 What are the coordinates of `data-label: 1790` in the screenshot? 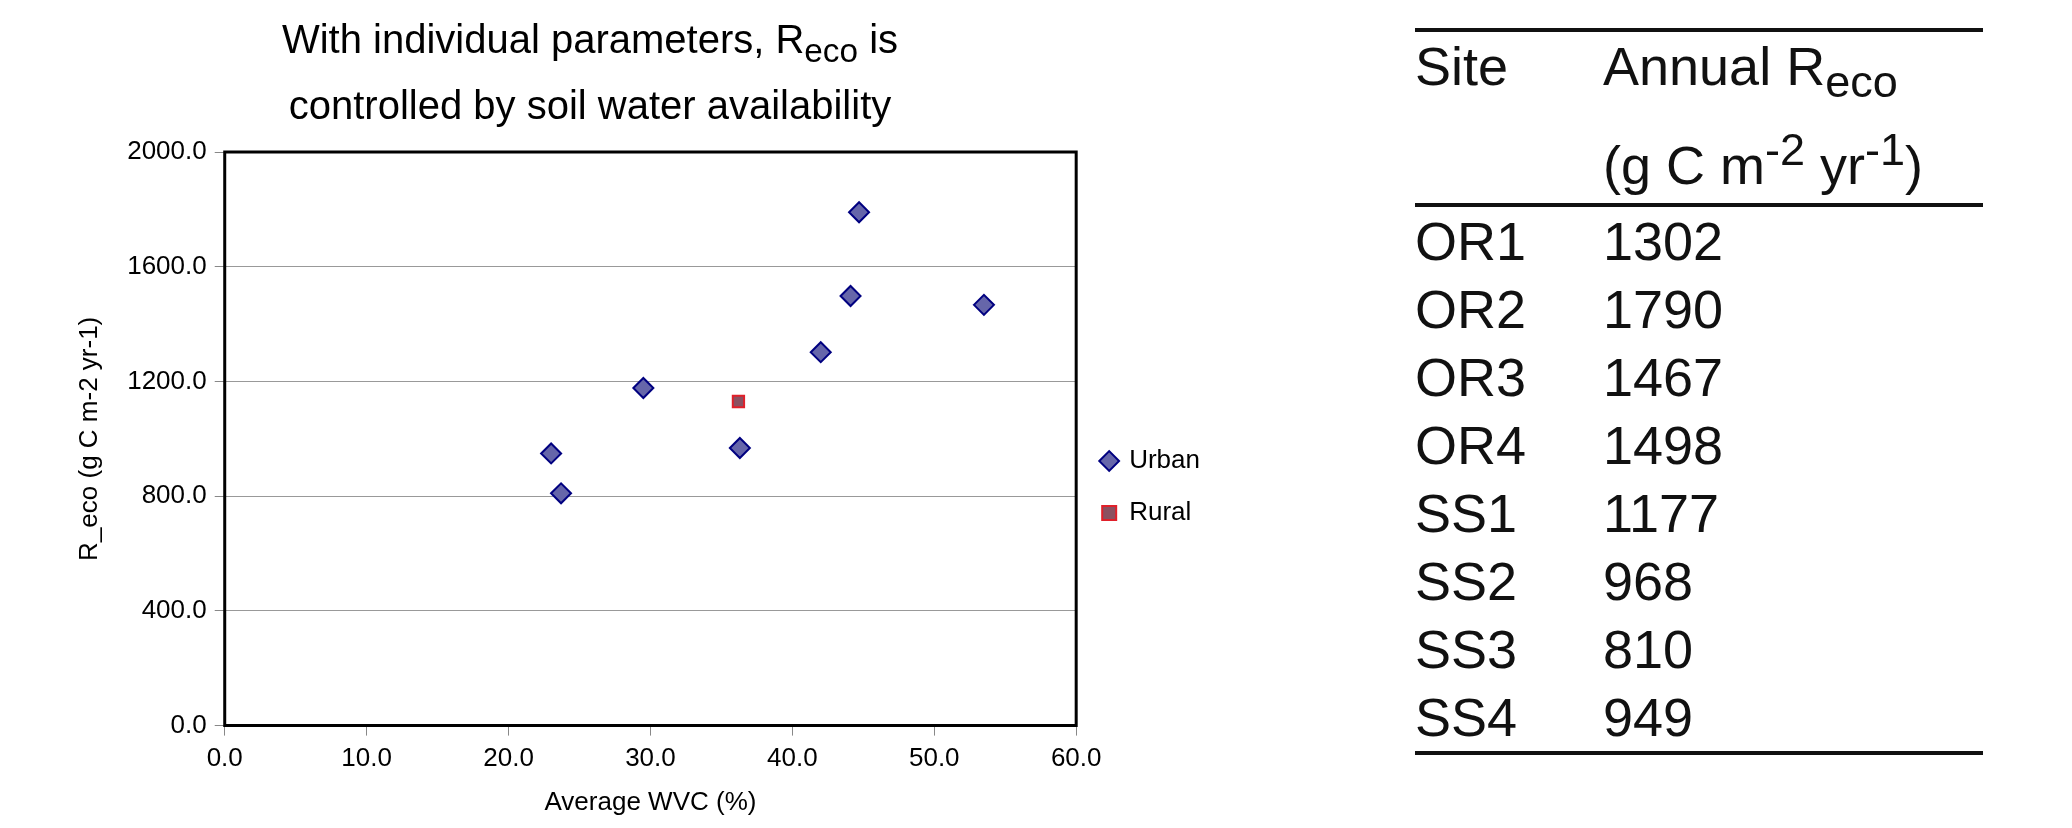 It's located at (1664, 309).